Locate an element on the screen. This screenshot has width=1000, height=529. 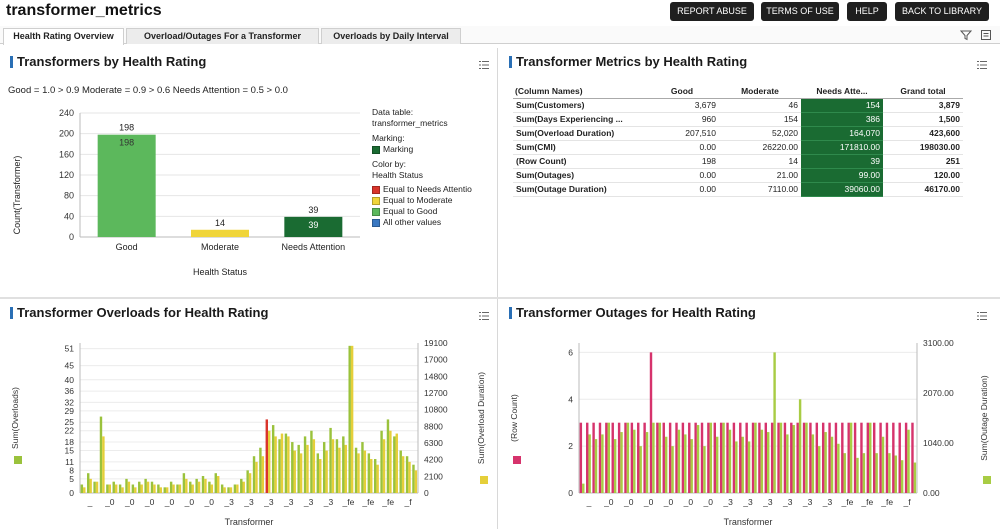
table-cell: 52,020 is located at coordinates (760, 133).